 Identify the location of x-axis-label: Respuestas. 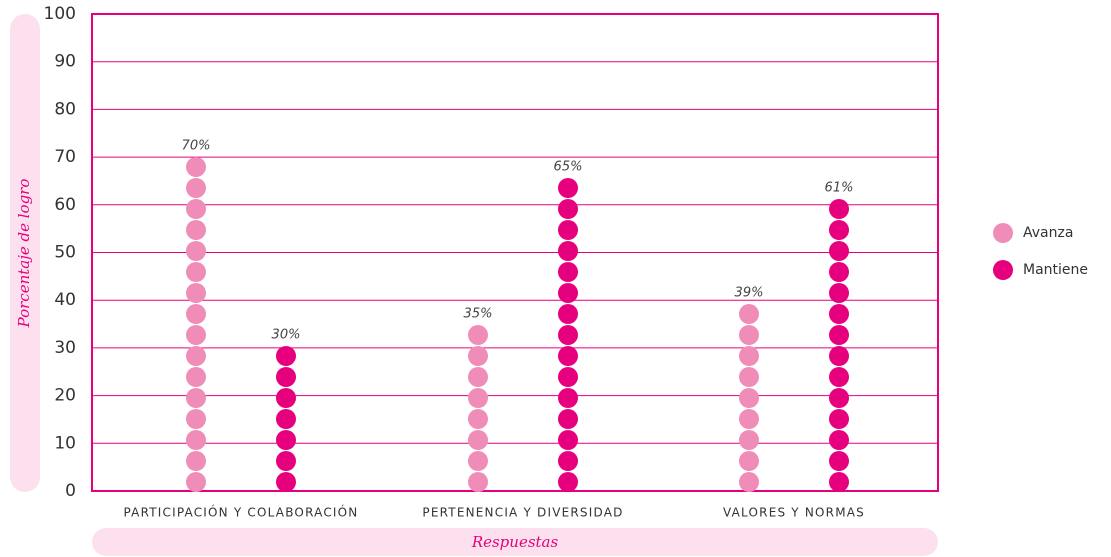
(515, 542).